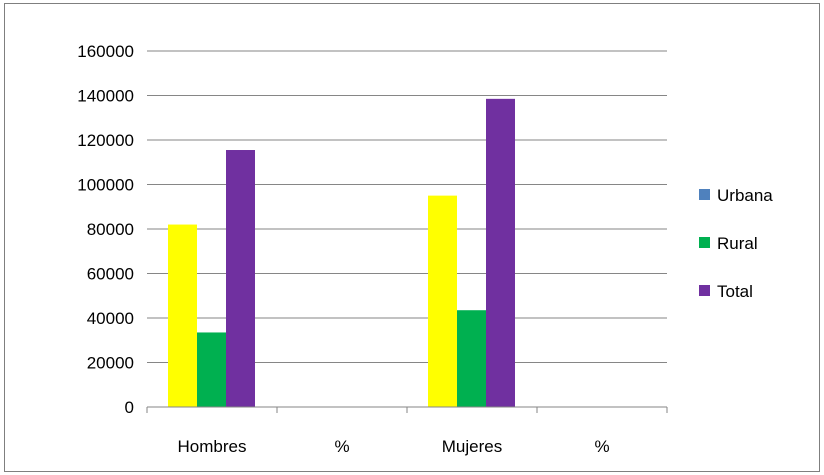 The height and width of the screenshot is (475, 824). Describe the element at coordinates (105, 140) in the screenshot. I see `y-tick-label: 120000` at that location.